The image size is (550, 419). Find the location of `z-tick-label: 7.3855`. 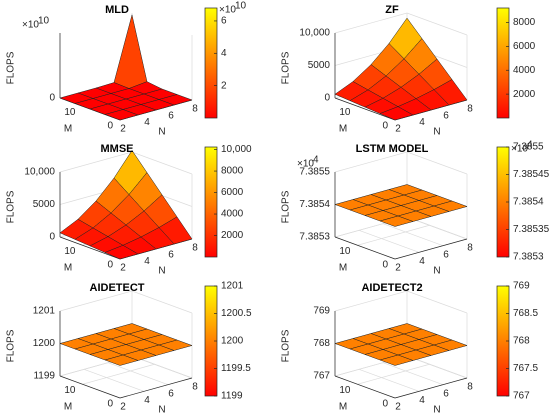

z-tick-label: 7.3855 is located at coordinates (314, 172).